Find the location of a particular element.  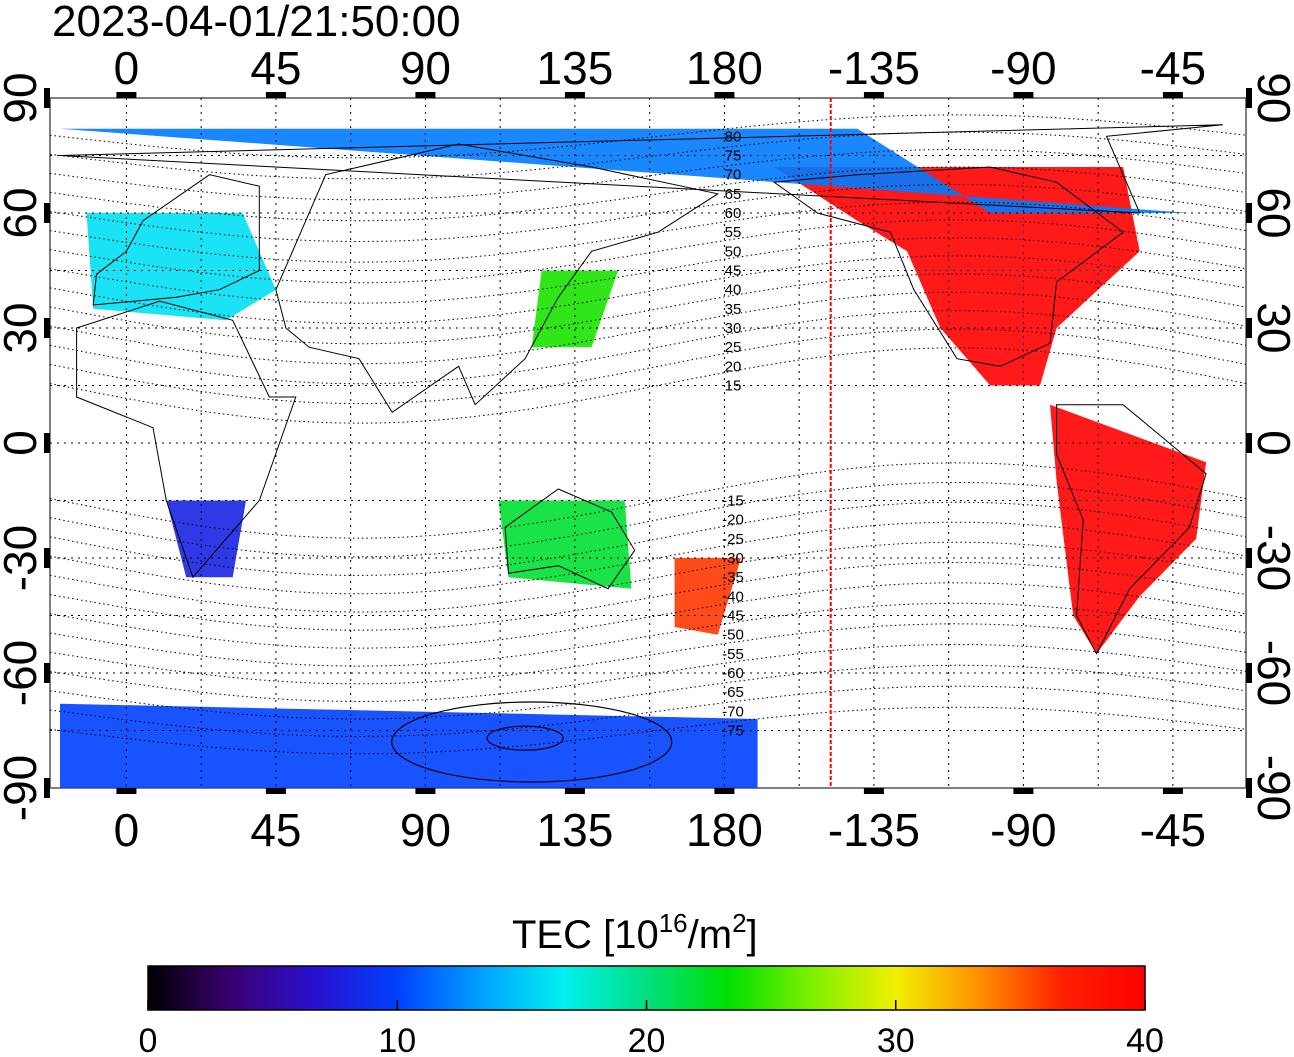

y-tick-label-right: 0 is located at coordinates (1271, 443).